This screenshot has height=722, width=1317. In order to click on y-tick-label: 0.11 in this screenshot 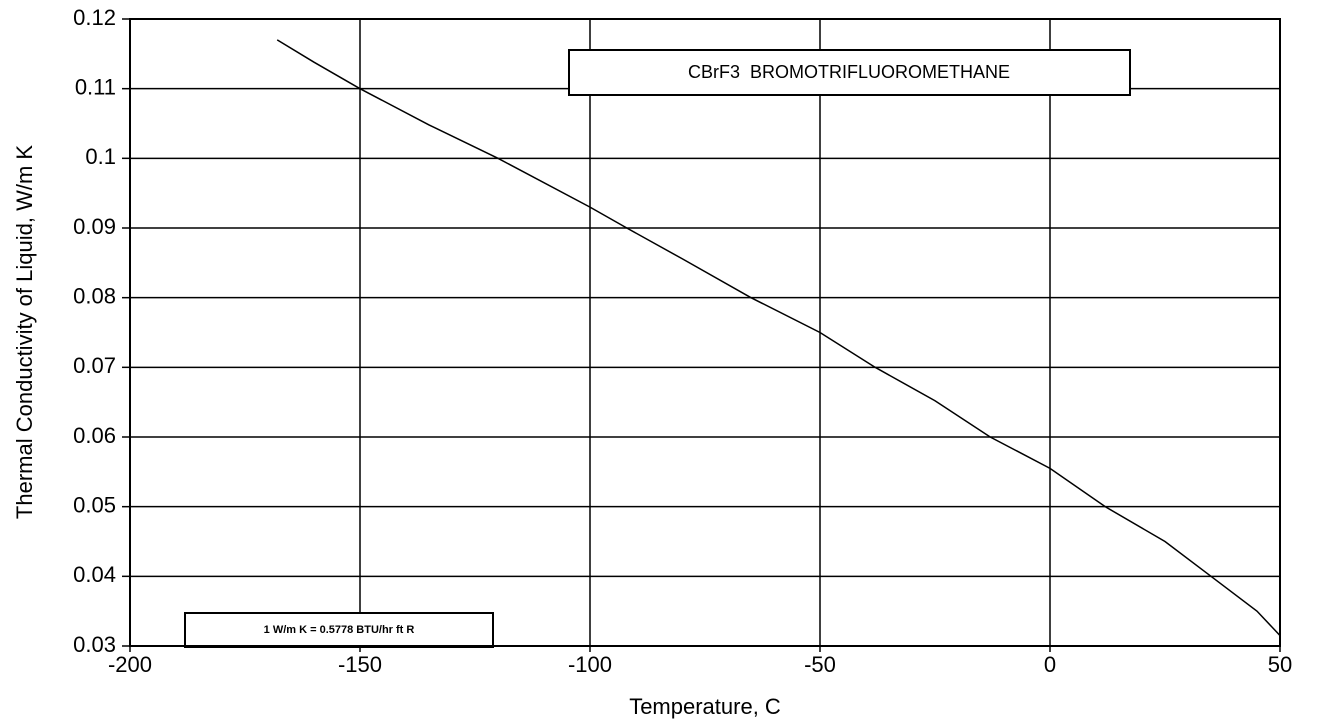, I will do `click(95, 86)`.